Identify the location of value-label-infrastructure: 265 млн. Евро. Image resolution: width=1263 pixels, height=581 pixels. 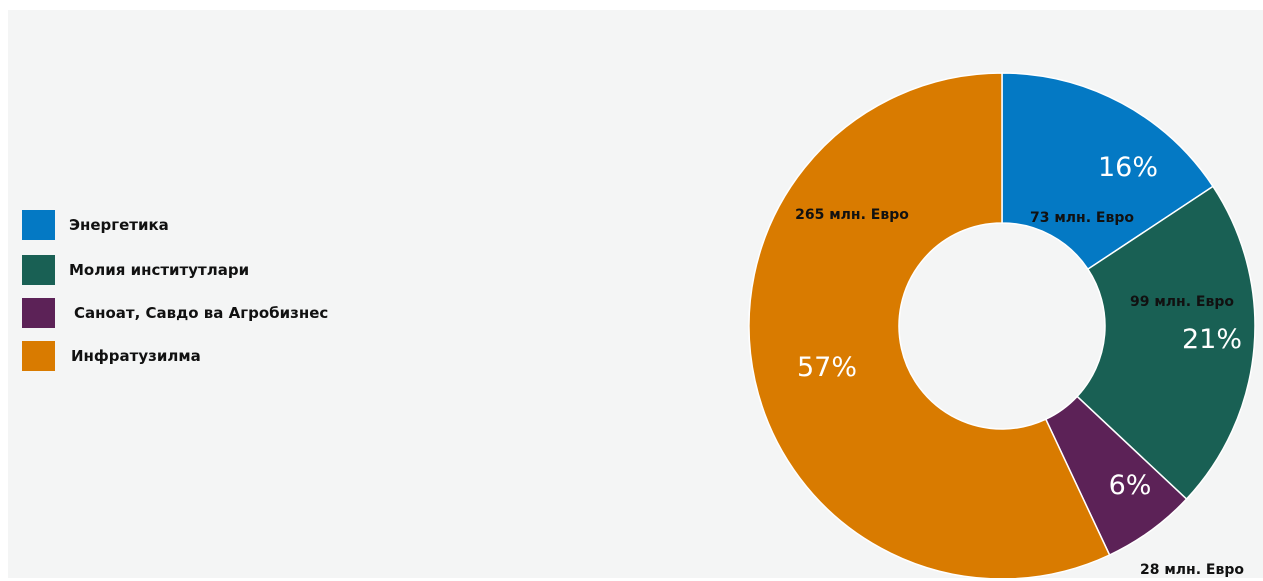
(852, 215).